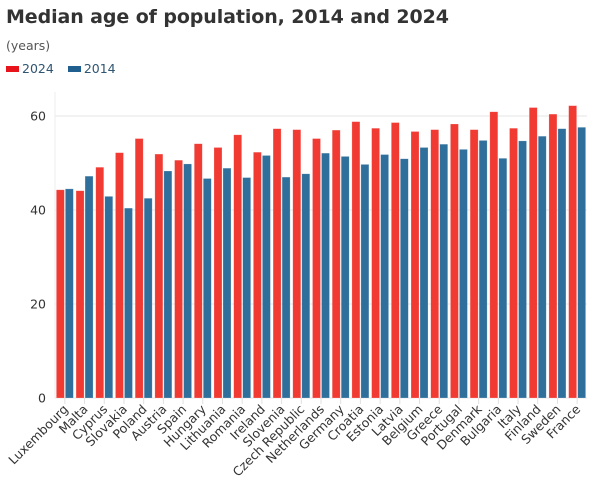 This screenshot has width=600, height=494. What do you see at coordinates (562, 263) in the screenshot?
I see `bar-2014-sweden` at bounding box center [562, 263].